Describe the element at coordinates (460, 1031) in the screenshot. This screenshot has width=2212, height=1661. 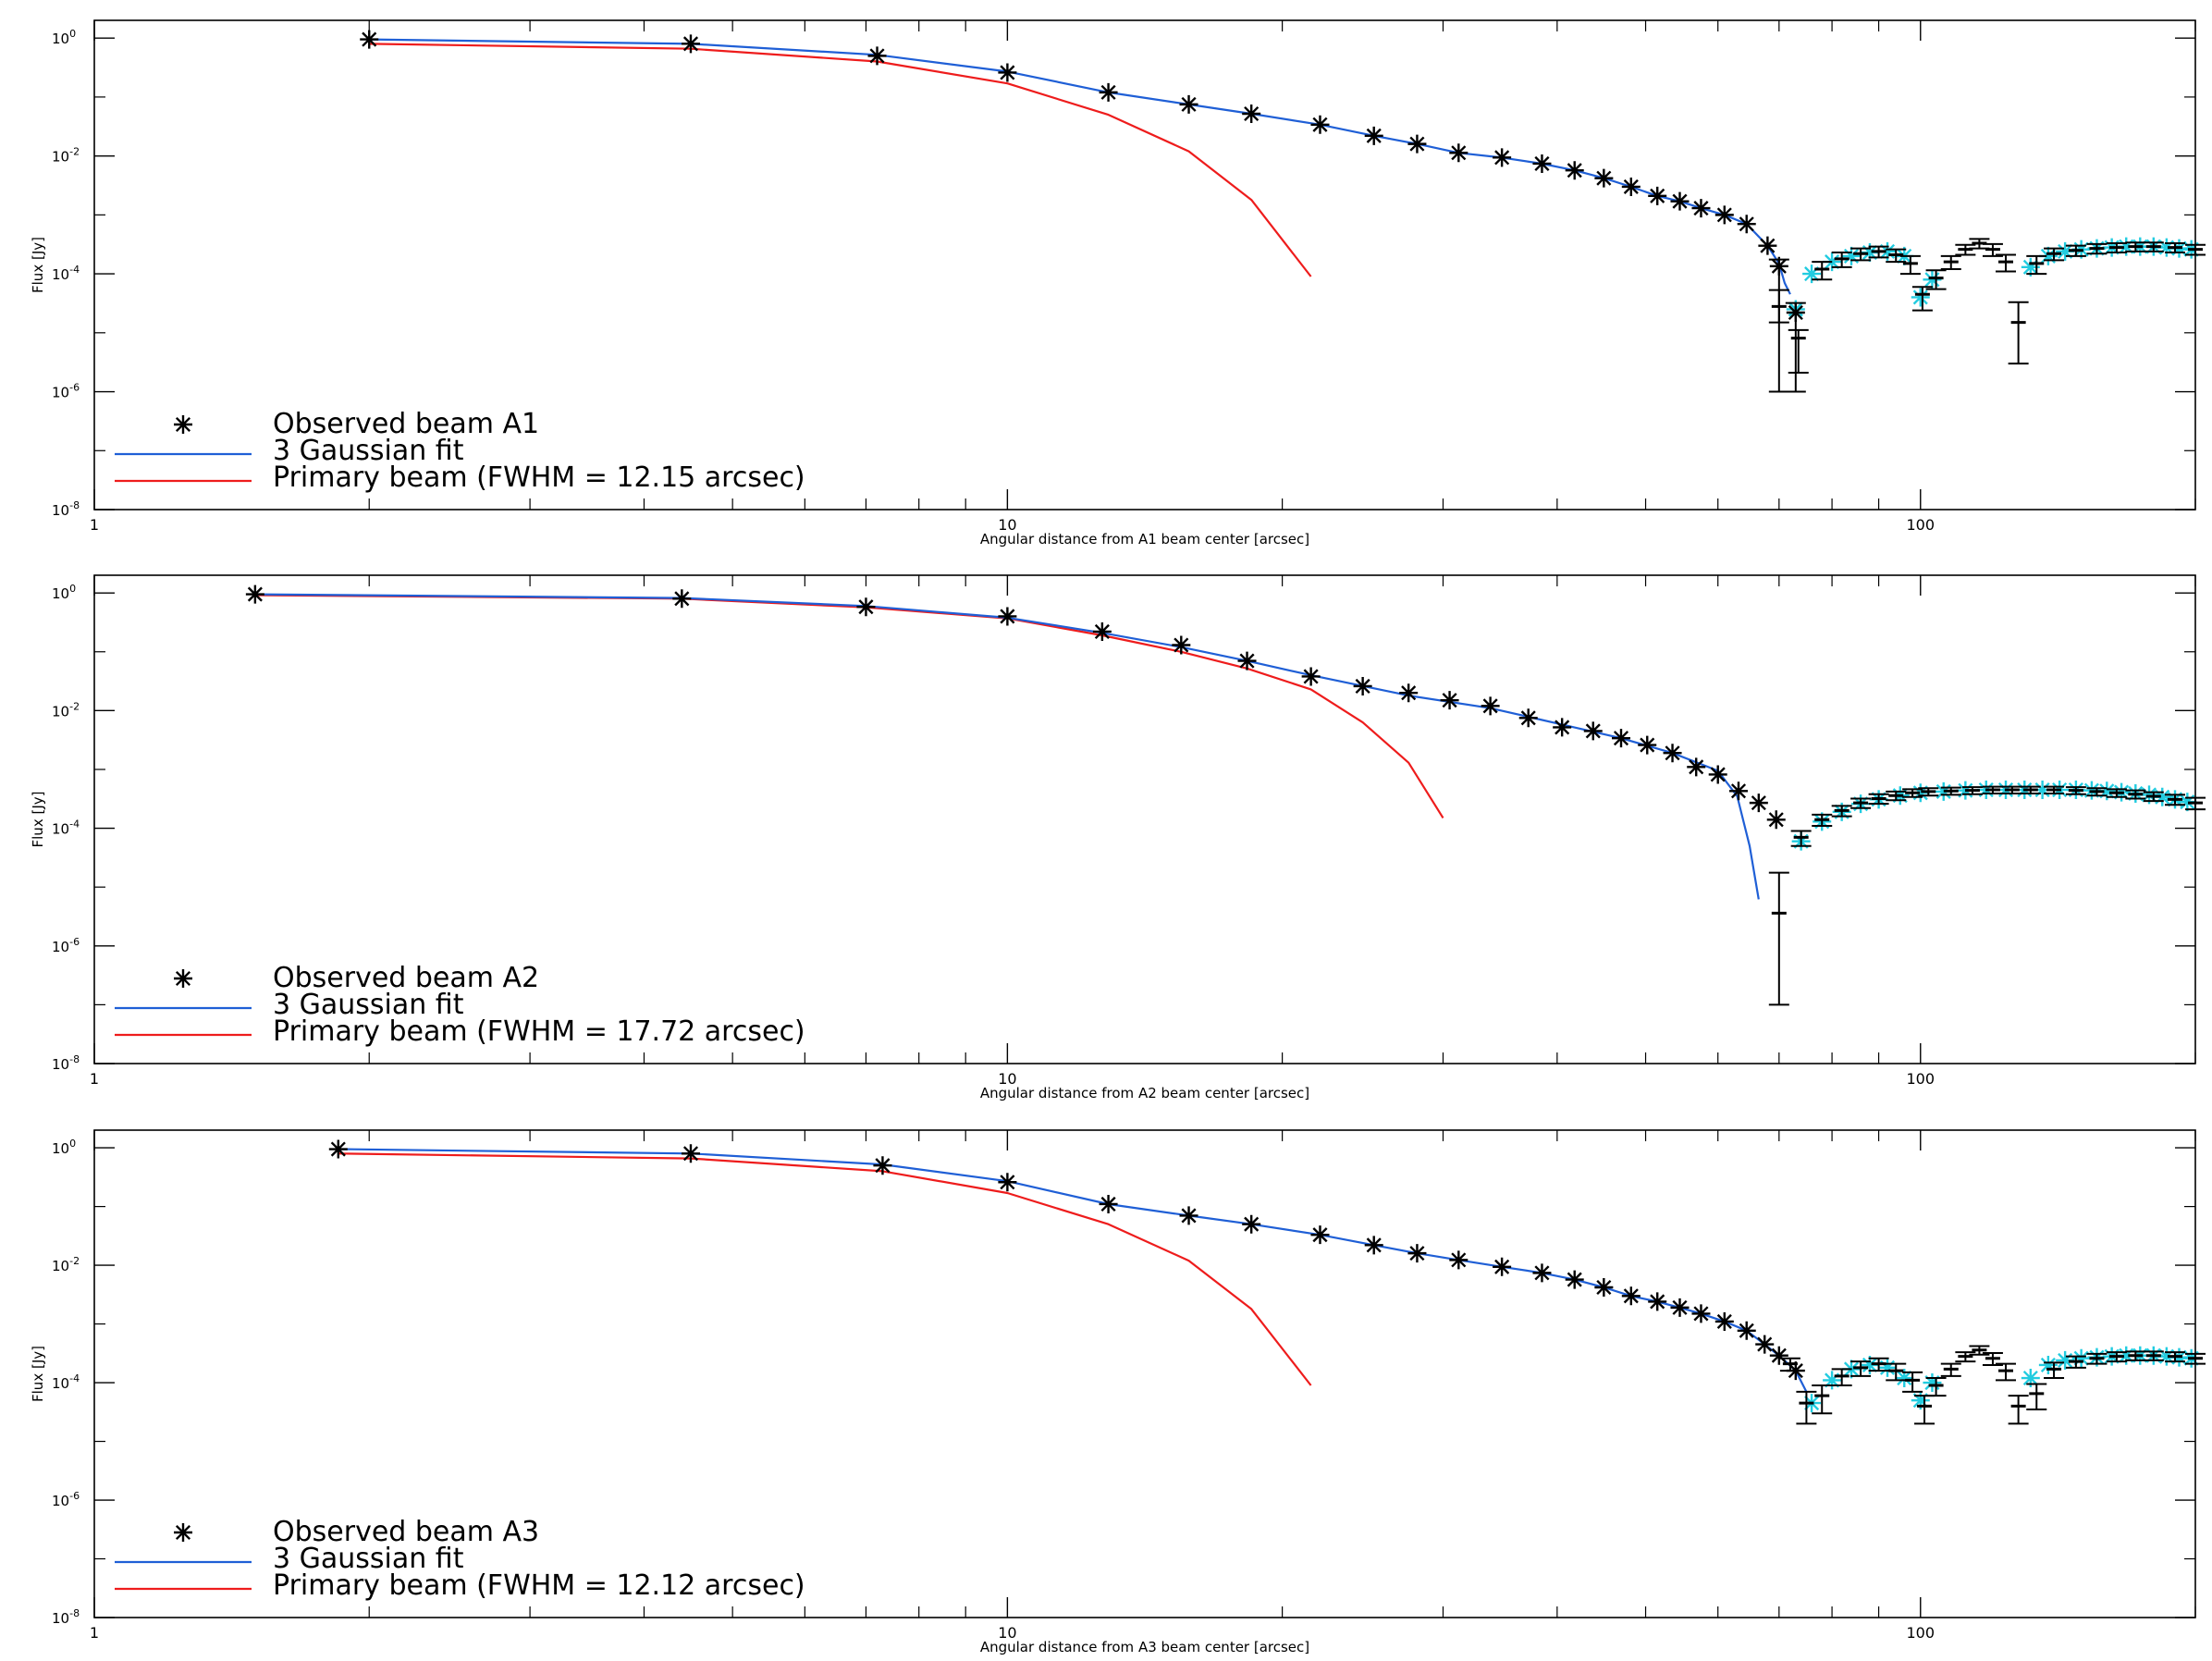
I see `legend-item: Primary beam (FWHM = 17.72 arcsec)` at that location.